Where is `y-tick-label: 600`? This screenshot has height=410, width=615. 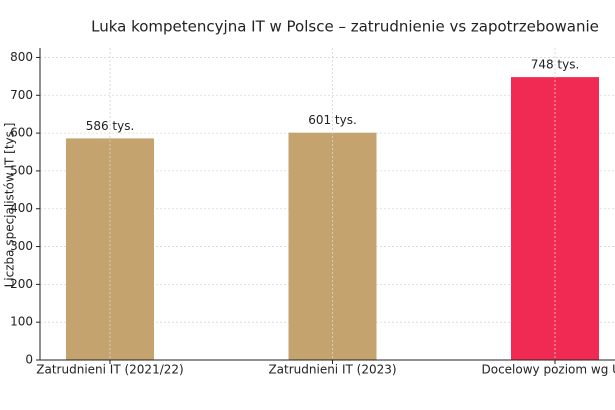 y-tick-label: 600 is located at coordinates (21, 133).